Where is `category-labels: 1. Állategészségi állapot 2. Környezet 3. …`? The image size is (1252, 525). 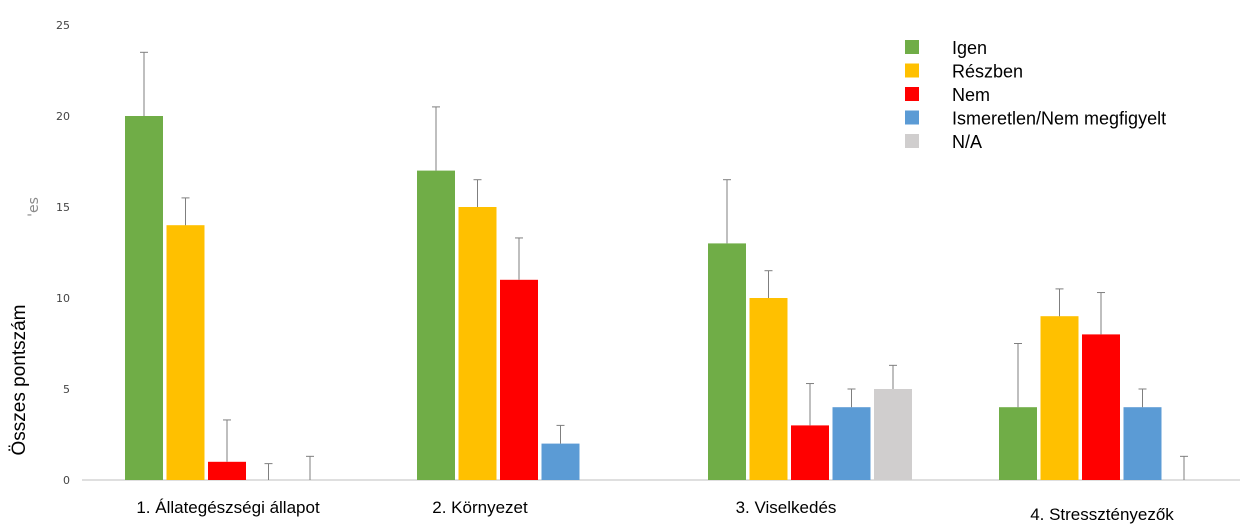 category-labels: 1. Állategészségi állapot 2. Környezet 3. … is located at coordinates (655, 511).